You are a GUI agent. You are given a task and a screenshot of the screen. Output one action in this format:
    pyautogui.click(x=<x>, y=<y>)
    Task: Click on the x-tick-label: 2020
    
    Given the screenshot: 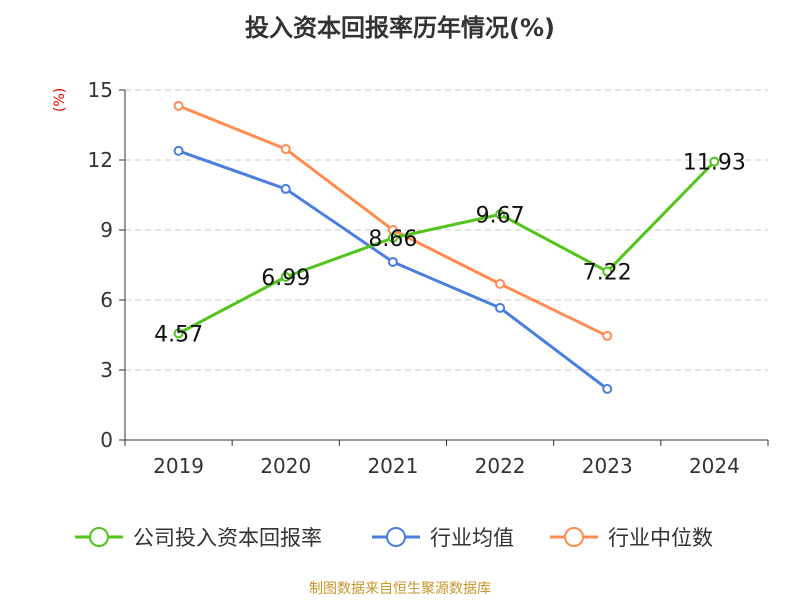 What is the action you would take?
    pyautogui.click(x=285, y=466)
    